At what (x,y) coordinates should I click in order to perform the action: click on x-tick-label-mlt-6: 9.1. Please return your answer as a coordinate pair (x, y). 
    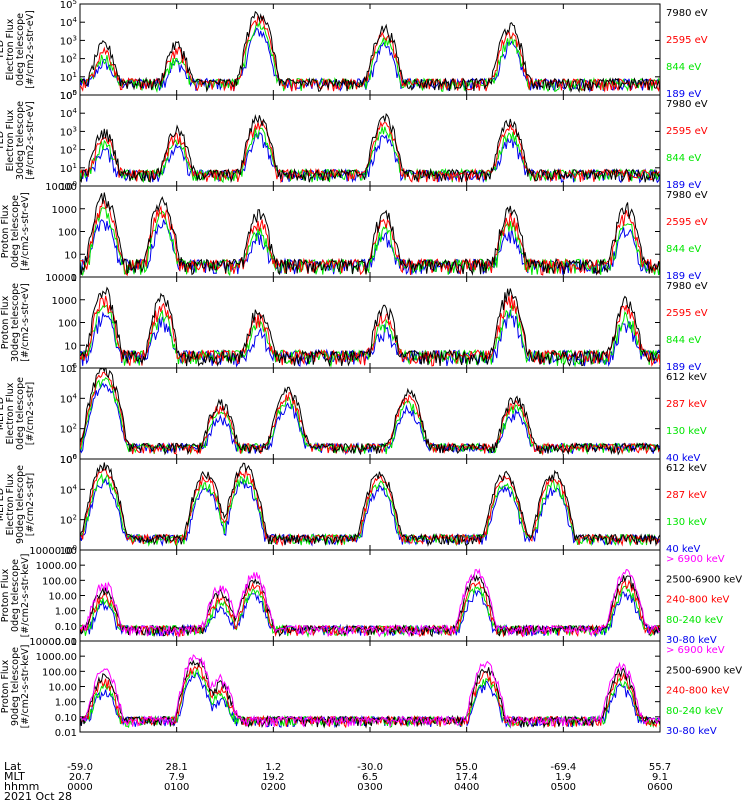
    Looking at the image, I should click on (660, 777).